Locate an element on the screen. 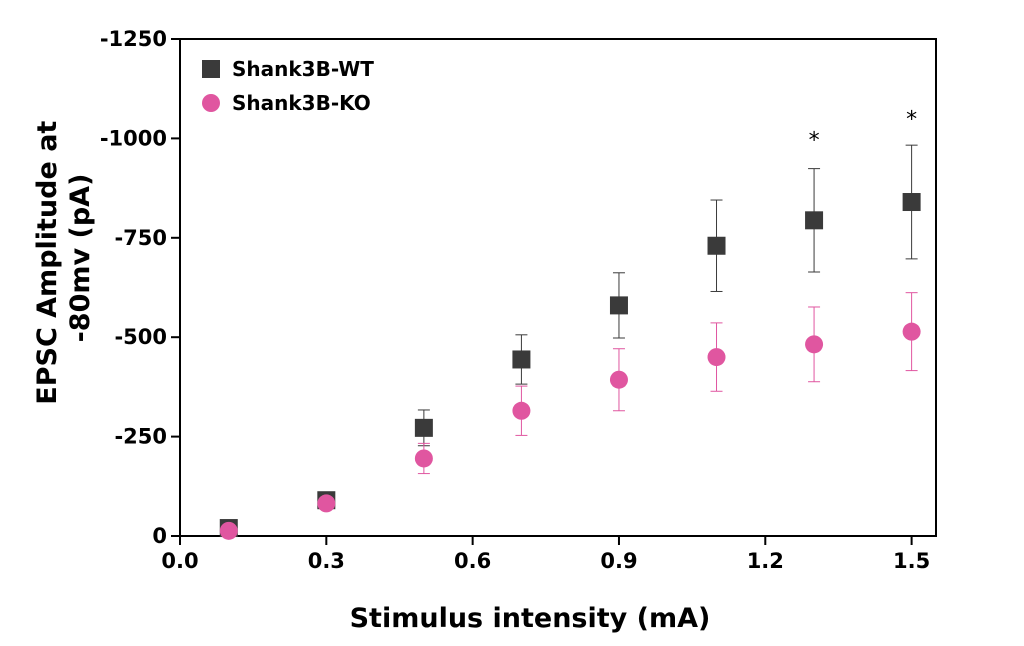  y-tick-label: 0 is located at coordinates (159, 536).